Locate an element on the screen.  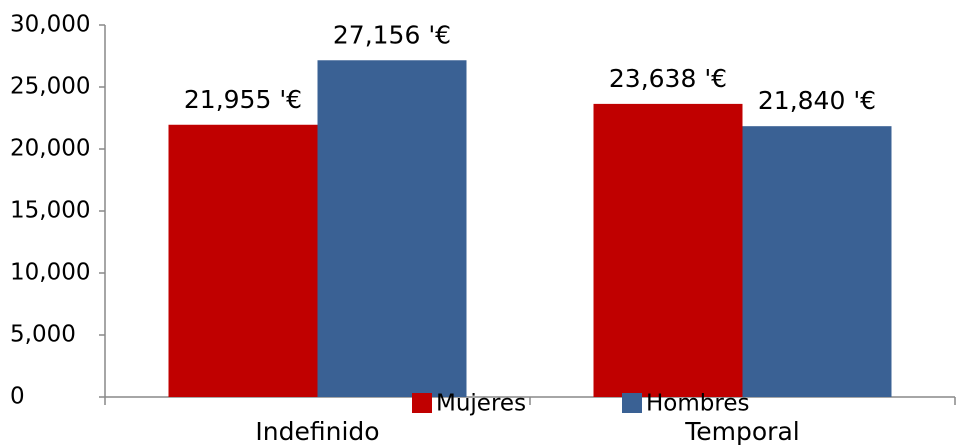
y-tick-label: 0 is located at coordinates (17, 397).